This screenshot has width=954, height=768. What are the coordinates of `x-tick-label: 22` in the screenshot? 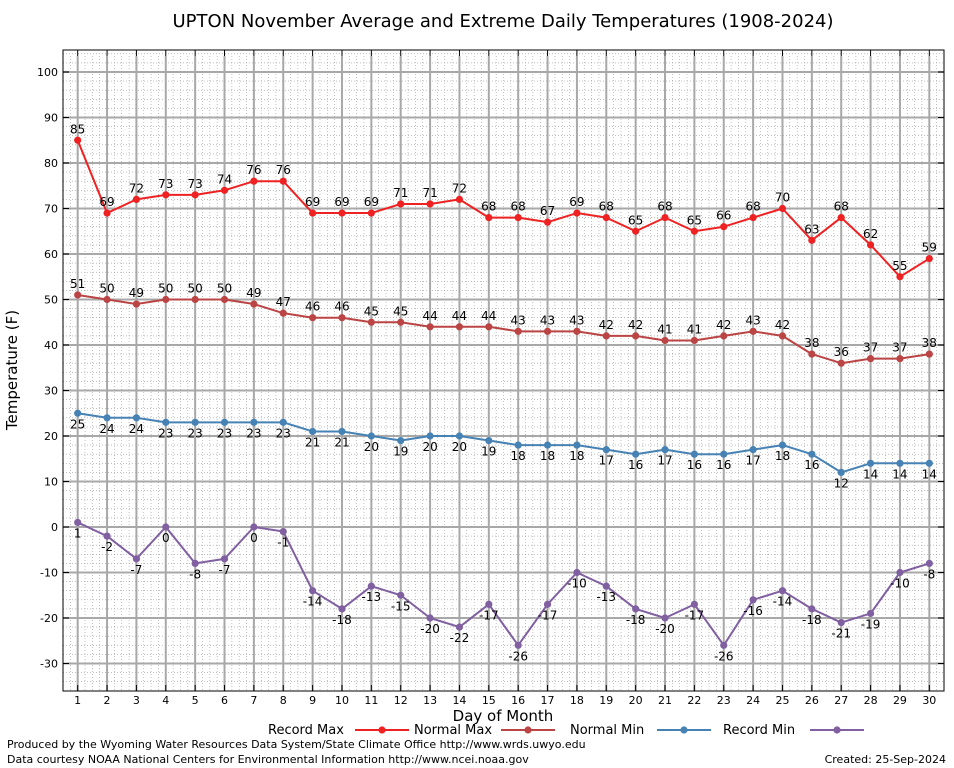 It's located at (694, 700).